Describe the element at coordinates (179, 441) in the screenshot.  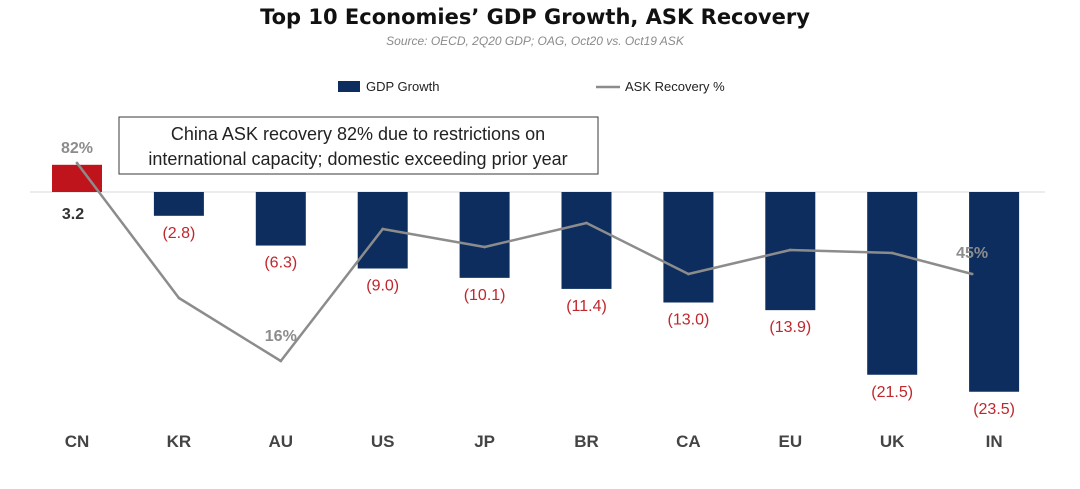
I see `category-label-kr: KR` at that location.